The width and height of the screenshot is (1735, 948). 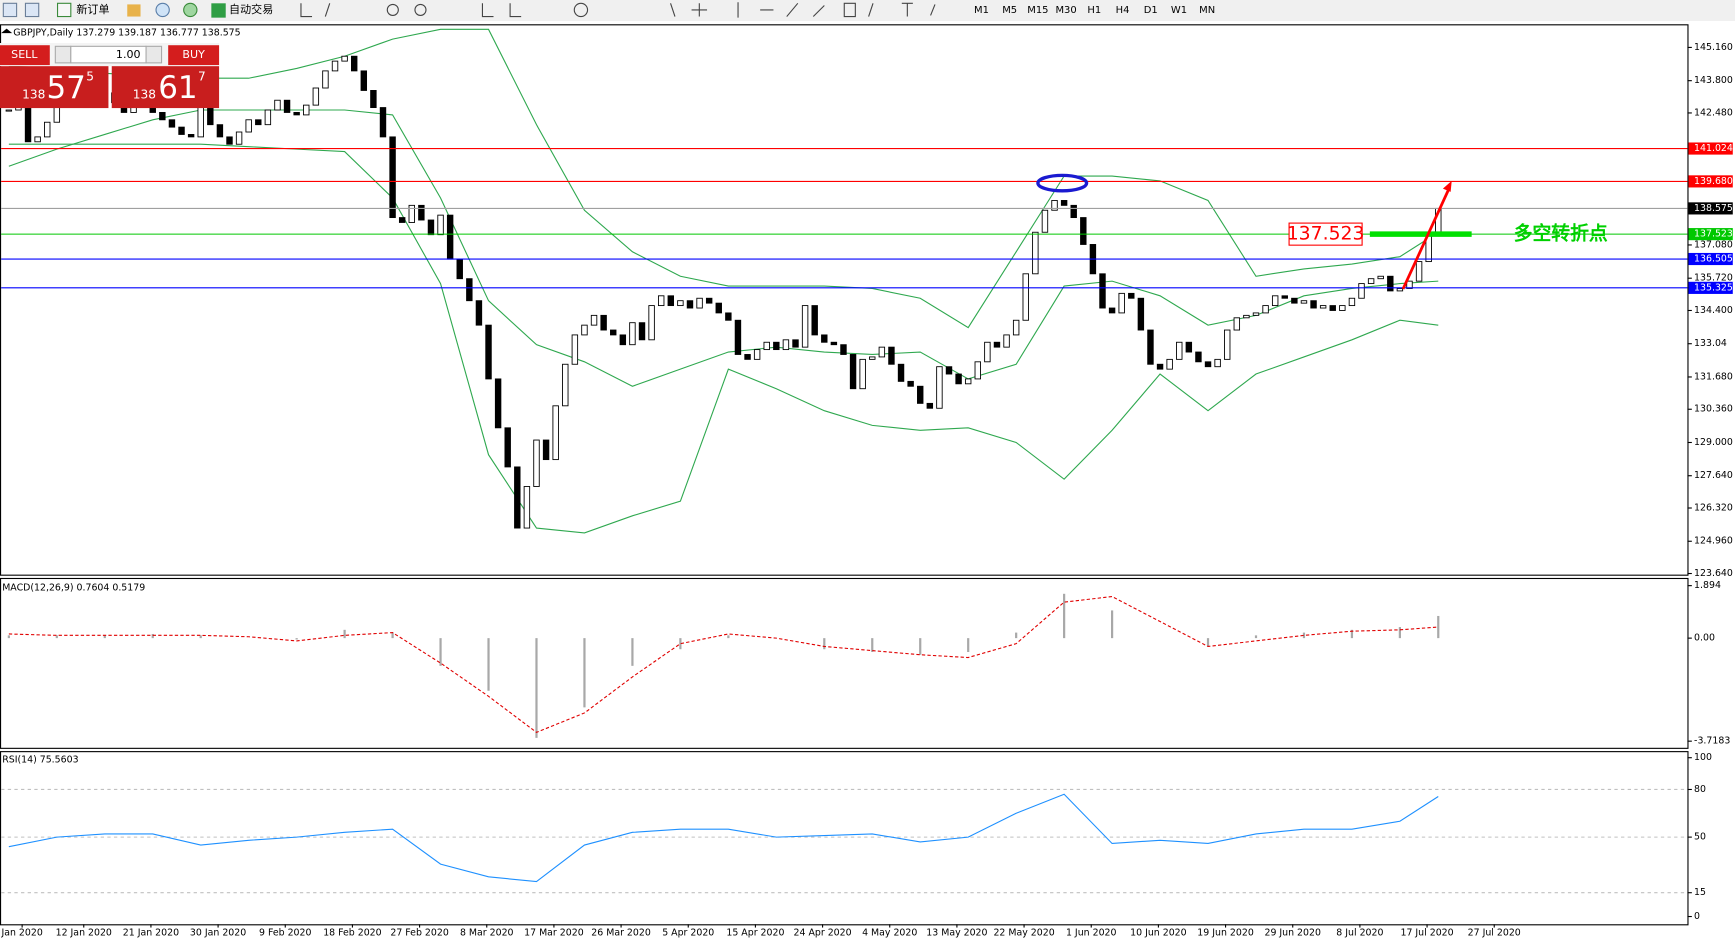 What do you see at coordinates (1123, 10) in the screenshot?
I see `timeframe-button: H4` at bounding box center [1123, 10].